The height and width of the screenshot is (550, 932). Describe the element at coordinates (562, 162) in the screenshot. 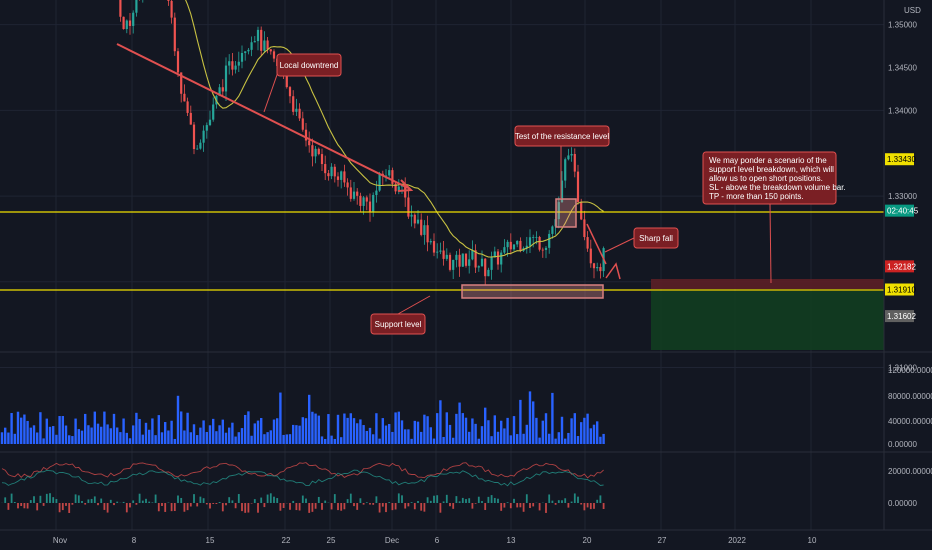

I see `annotation-resistance-test: Test of the resistance level` at that location.